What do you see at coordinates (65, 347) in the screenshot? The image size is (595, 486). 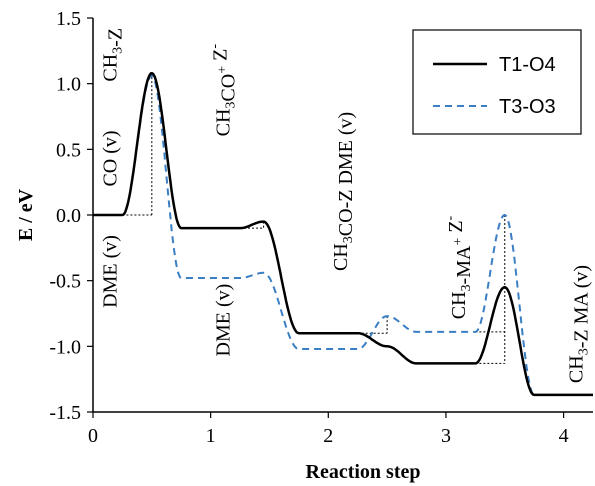 I see `y-tick-label: -1.0` at bounding box center [65, 347].